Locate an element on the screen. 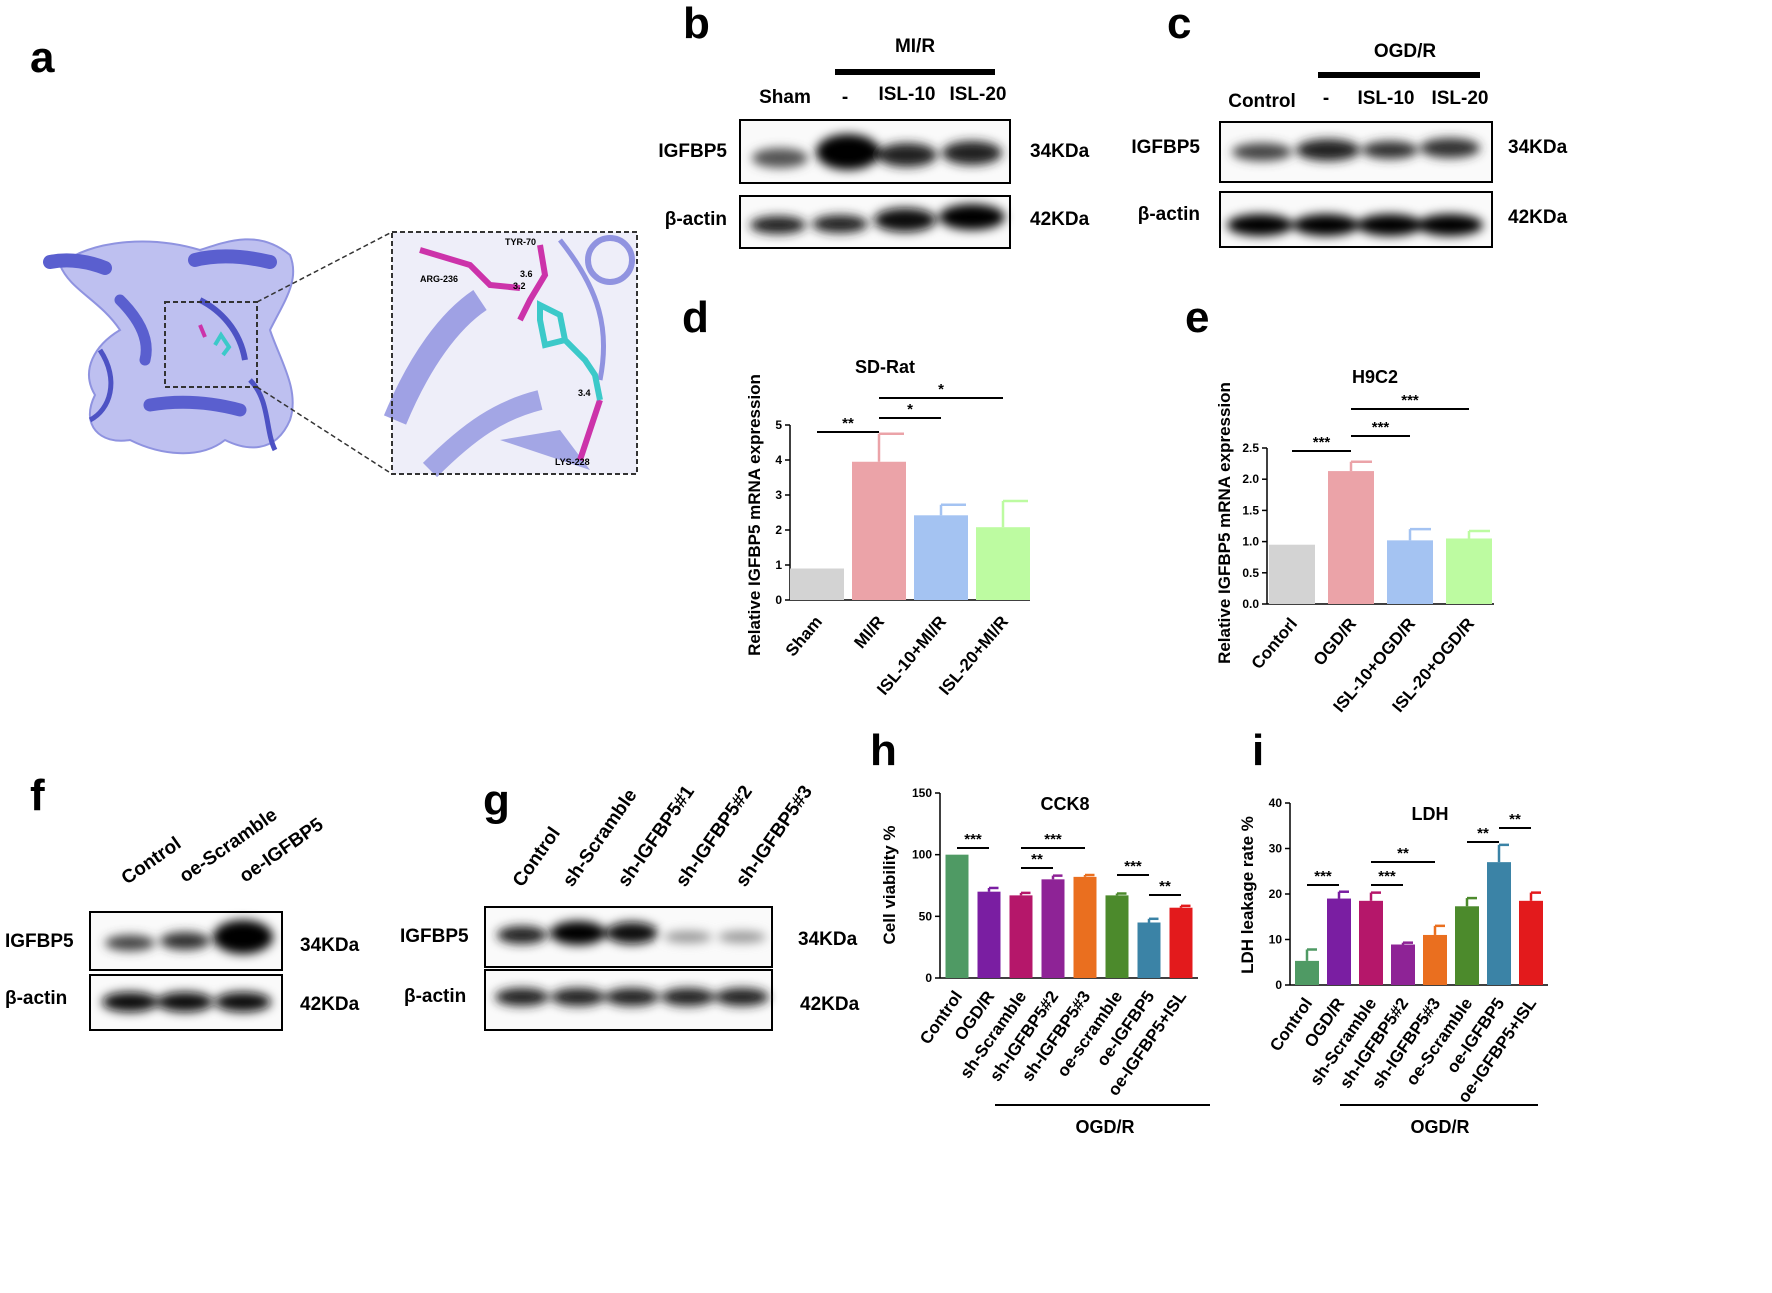  y-tick-label: 0.5 is located at coordinates (1250, 573).